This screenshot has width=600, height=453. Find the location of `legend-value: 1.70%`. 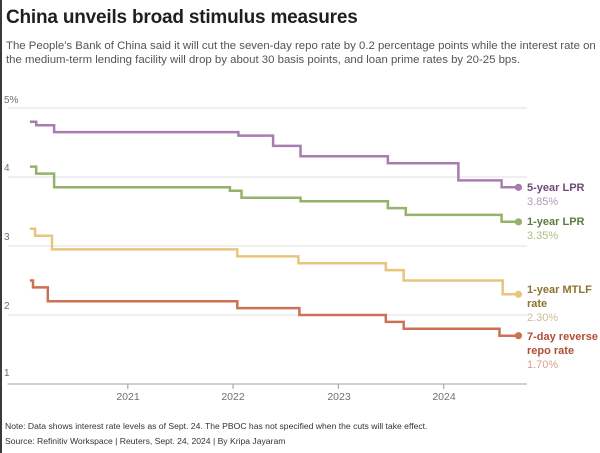

legend-value: 1.70% is located at coordinates (543, 365).